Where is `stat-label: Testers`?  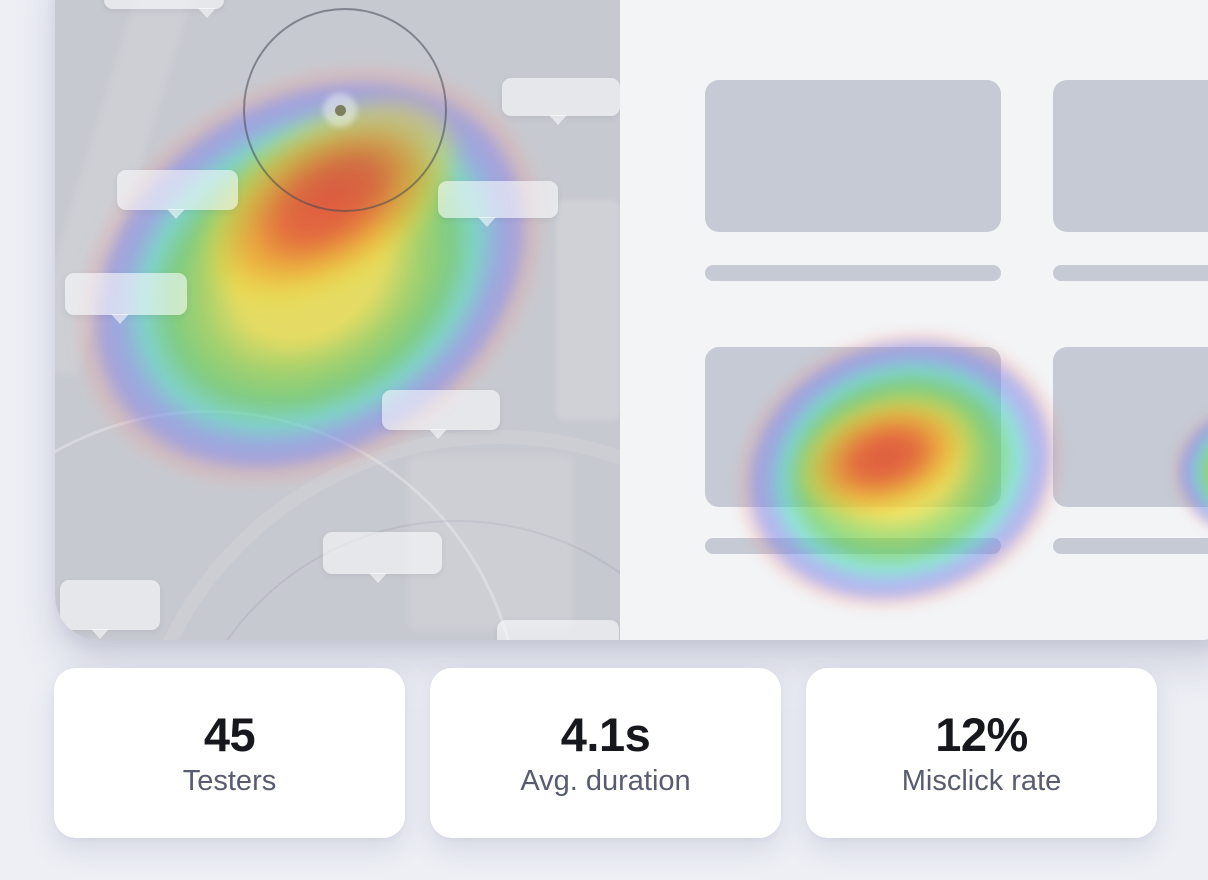 stat-label: Testers is located at coordinates (229, 780).